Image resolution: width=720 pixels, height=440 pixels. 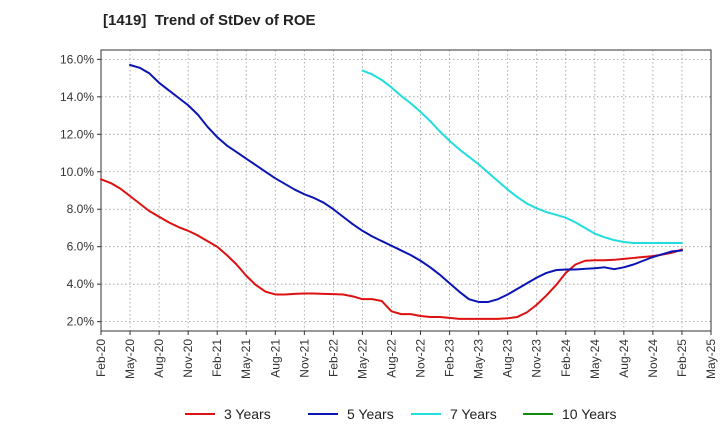 I want to click on x-tick-label: Feb-22, so click(x=333, y=358).